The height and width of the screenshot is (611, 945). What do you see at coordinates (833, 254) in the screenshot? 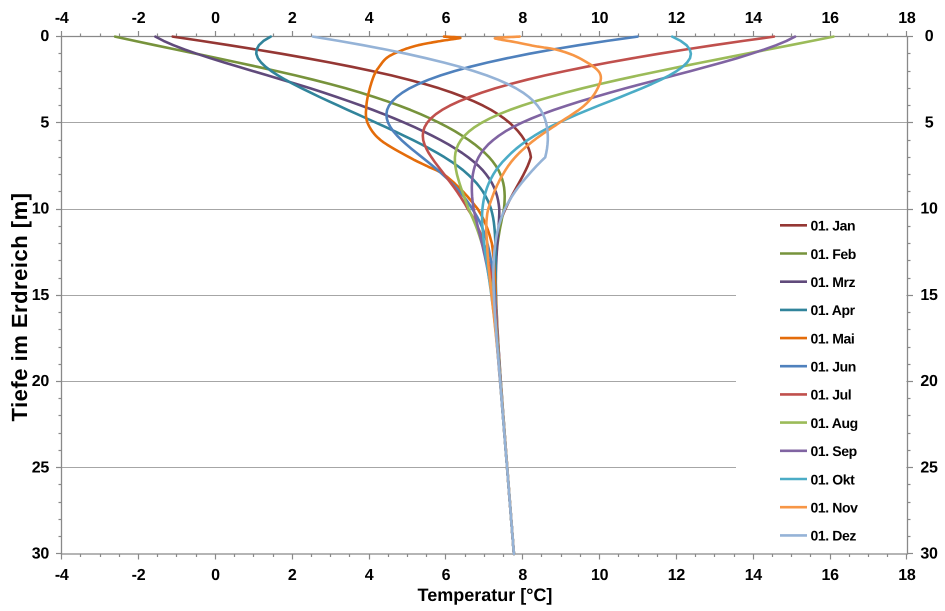
I see `svg-text: 01. Feb` at bounding box center [833, 254].